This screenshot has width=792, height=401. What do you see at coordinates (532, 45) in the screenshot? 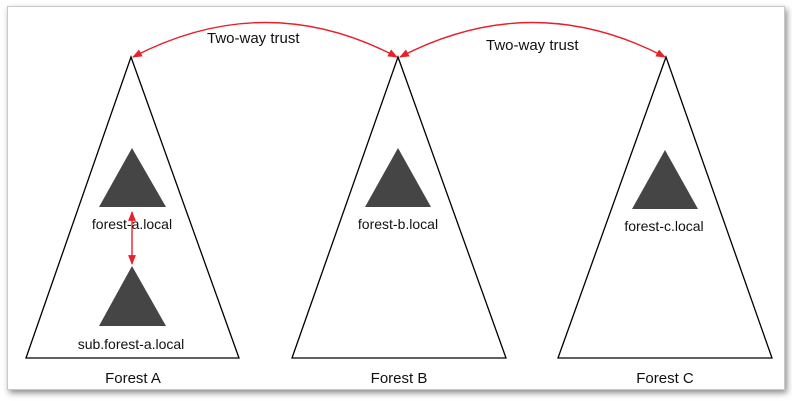
I see `trust-label-b-c: Two-way trust` at bounding box center [532, 45].